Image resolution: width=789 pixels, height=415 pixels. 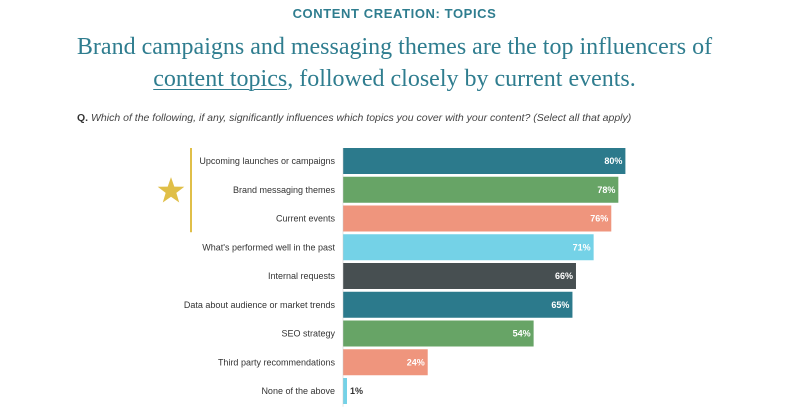 I want to click on bar-row: Third party recommendations 24%, so click(x=323, y=362).